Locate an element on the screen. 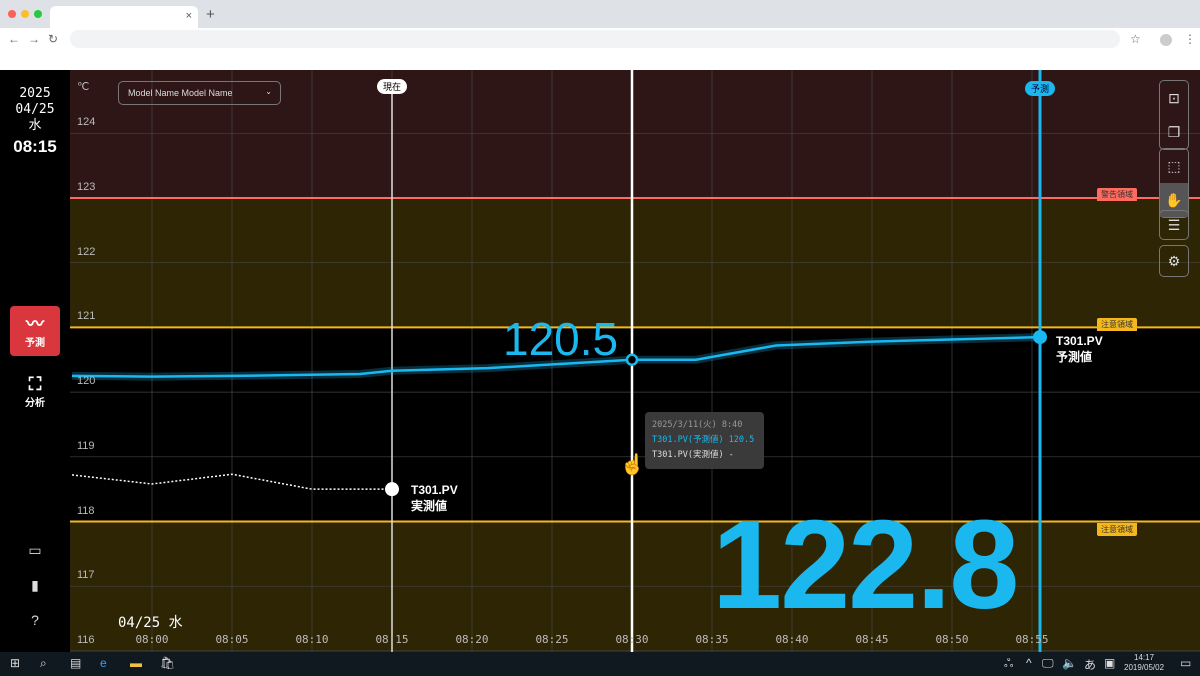 Image resolution: width=1200 pixels, height=676 pixels. bookmarks-icon: ❐ is located at coordinates (1174, 132).